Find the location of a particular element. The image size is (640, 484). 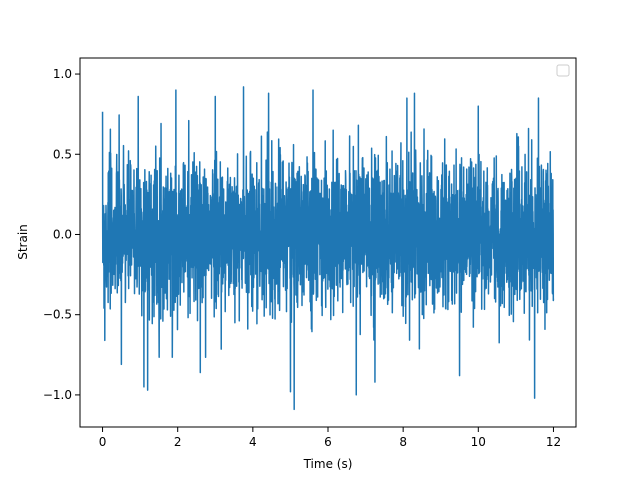

legend-box is located at coordinates (563, 70).